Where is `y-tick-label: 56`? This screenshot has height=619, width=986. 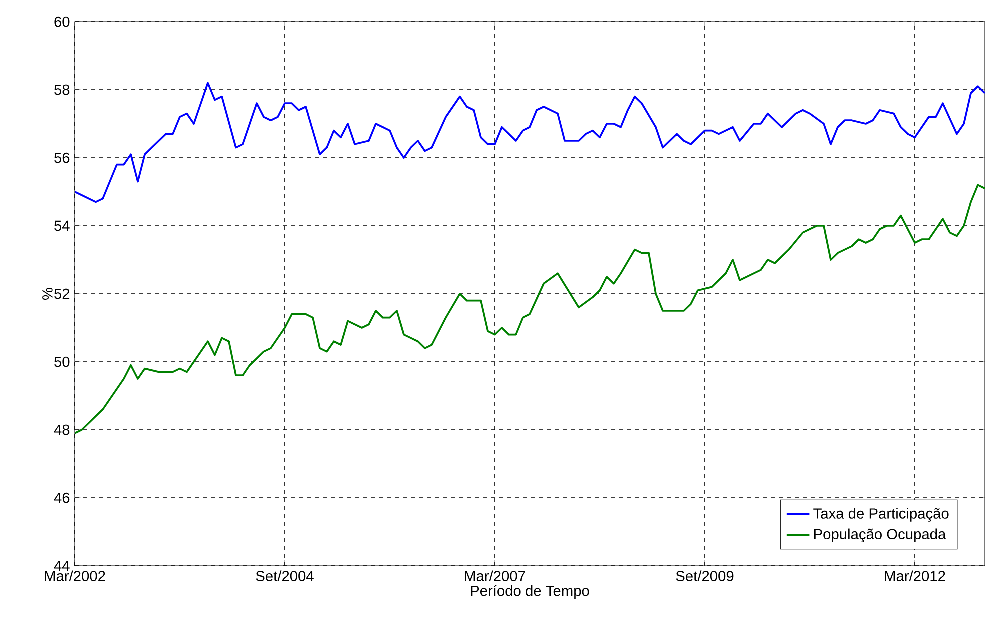 y-tick-label: 56 is located at coordinates (62, 158).